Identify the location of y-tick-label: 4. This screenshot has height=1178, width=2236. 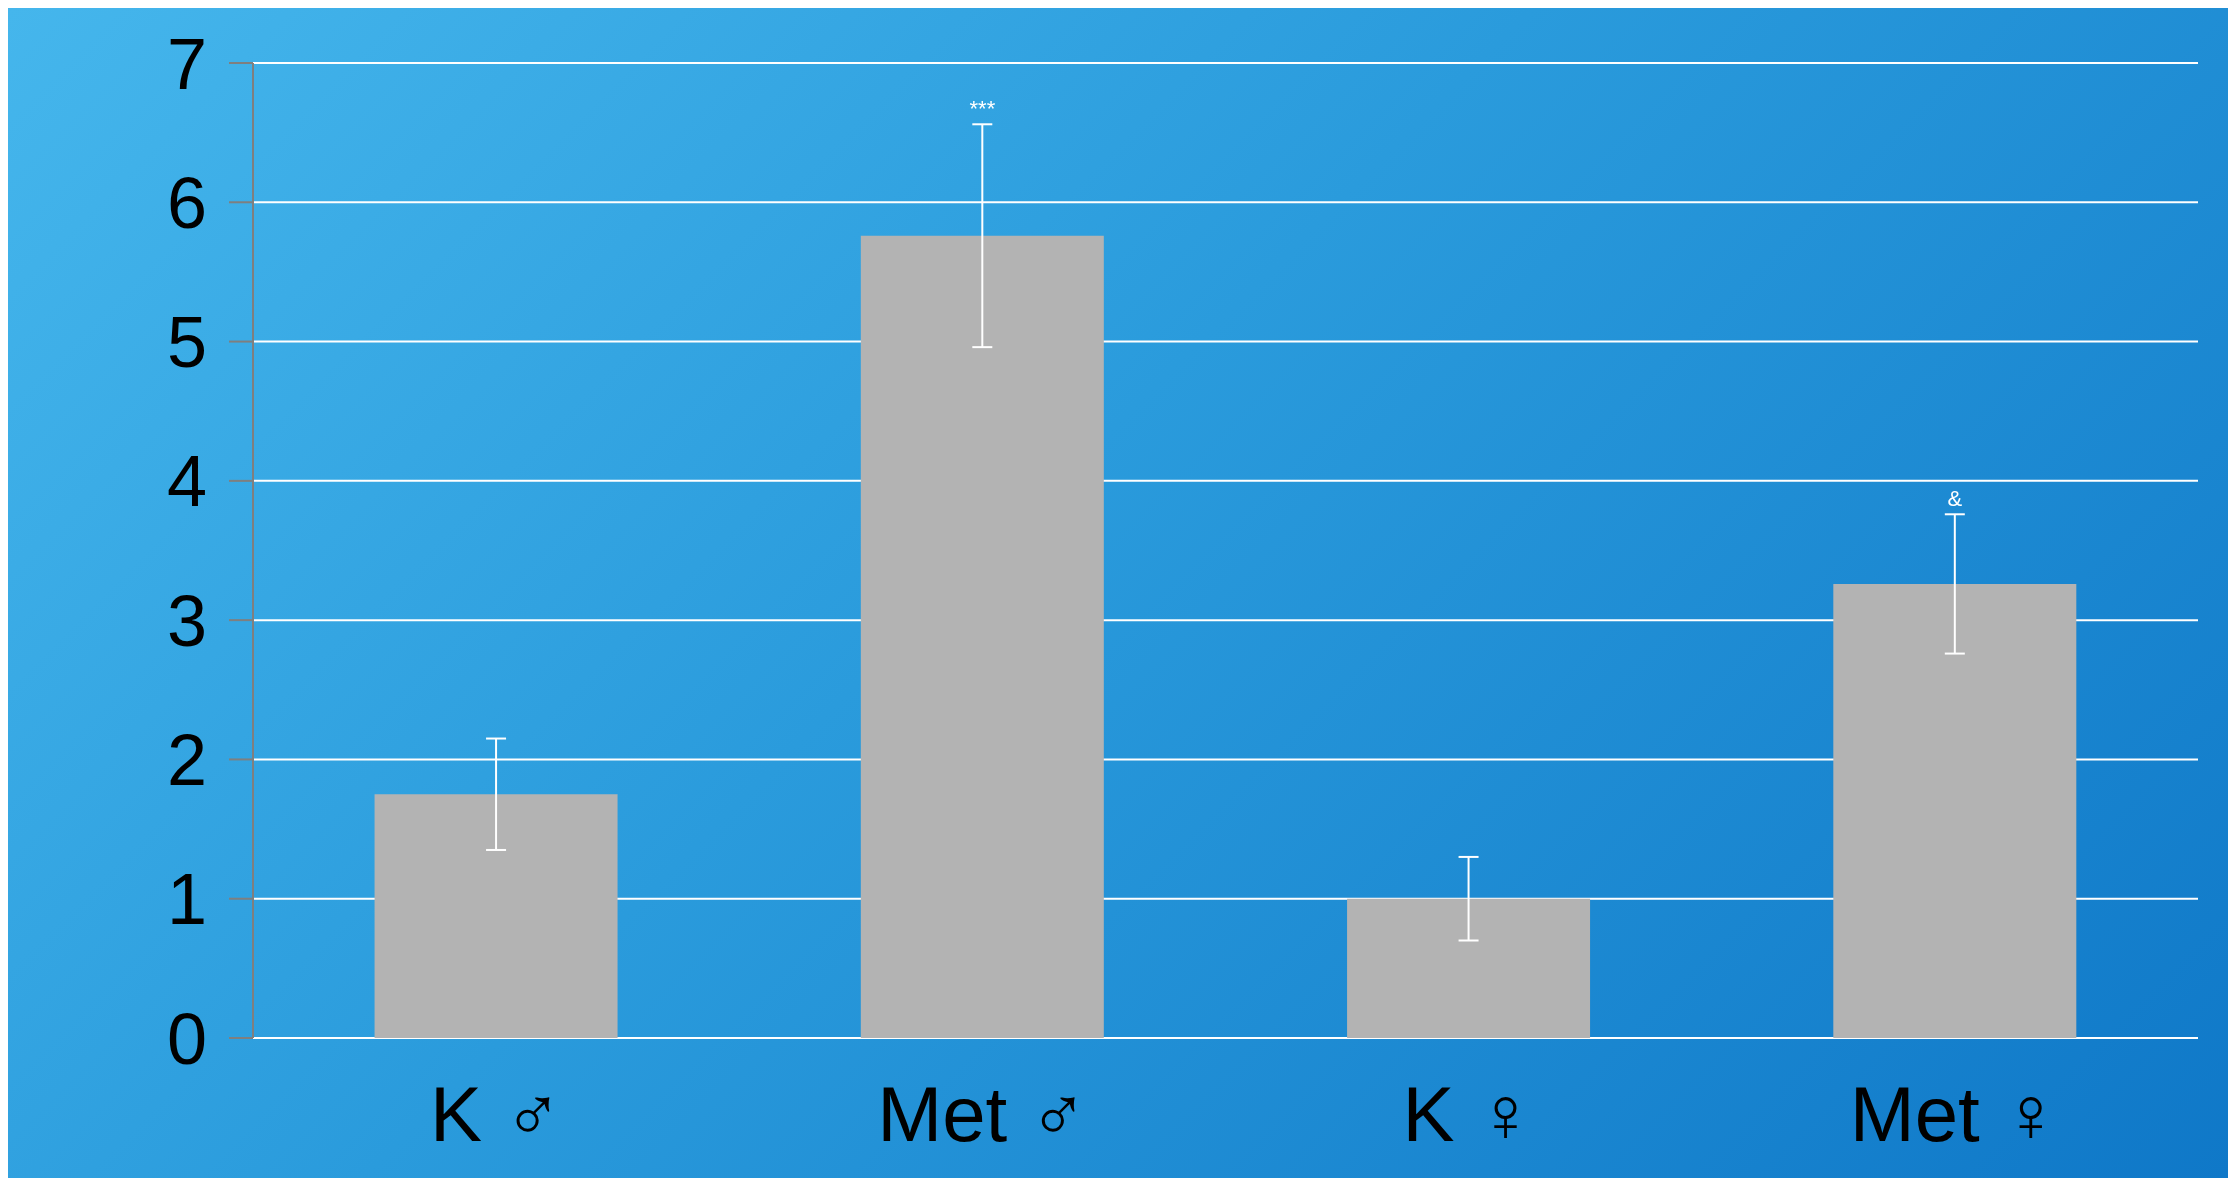
(186, 481).